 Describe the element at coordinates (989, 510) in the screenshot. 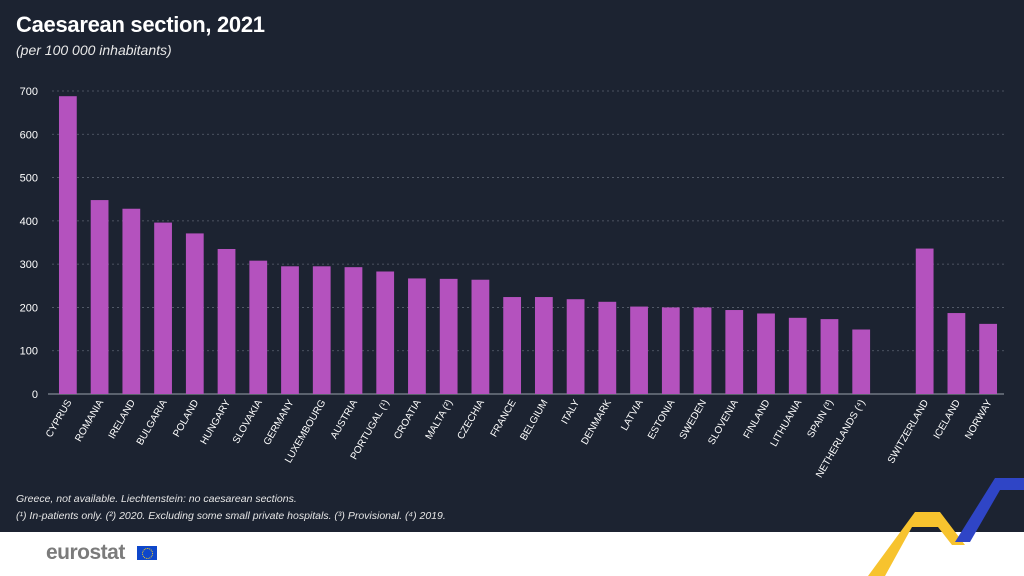

I see `decor-blue-stripe` at that location.